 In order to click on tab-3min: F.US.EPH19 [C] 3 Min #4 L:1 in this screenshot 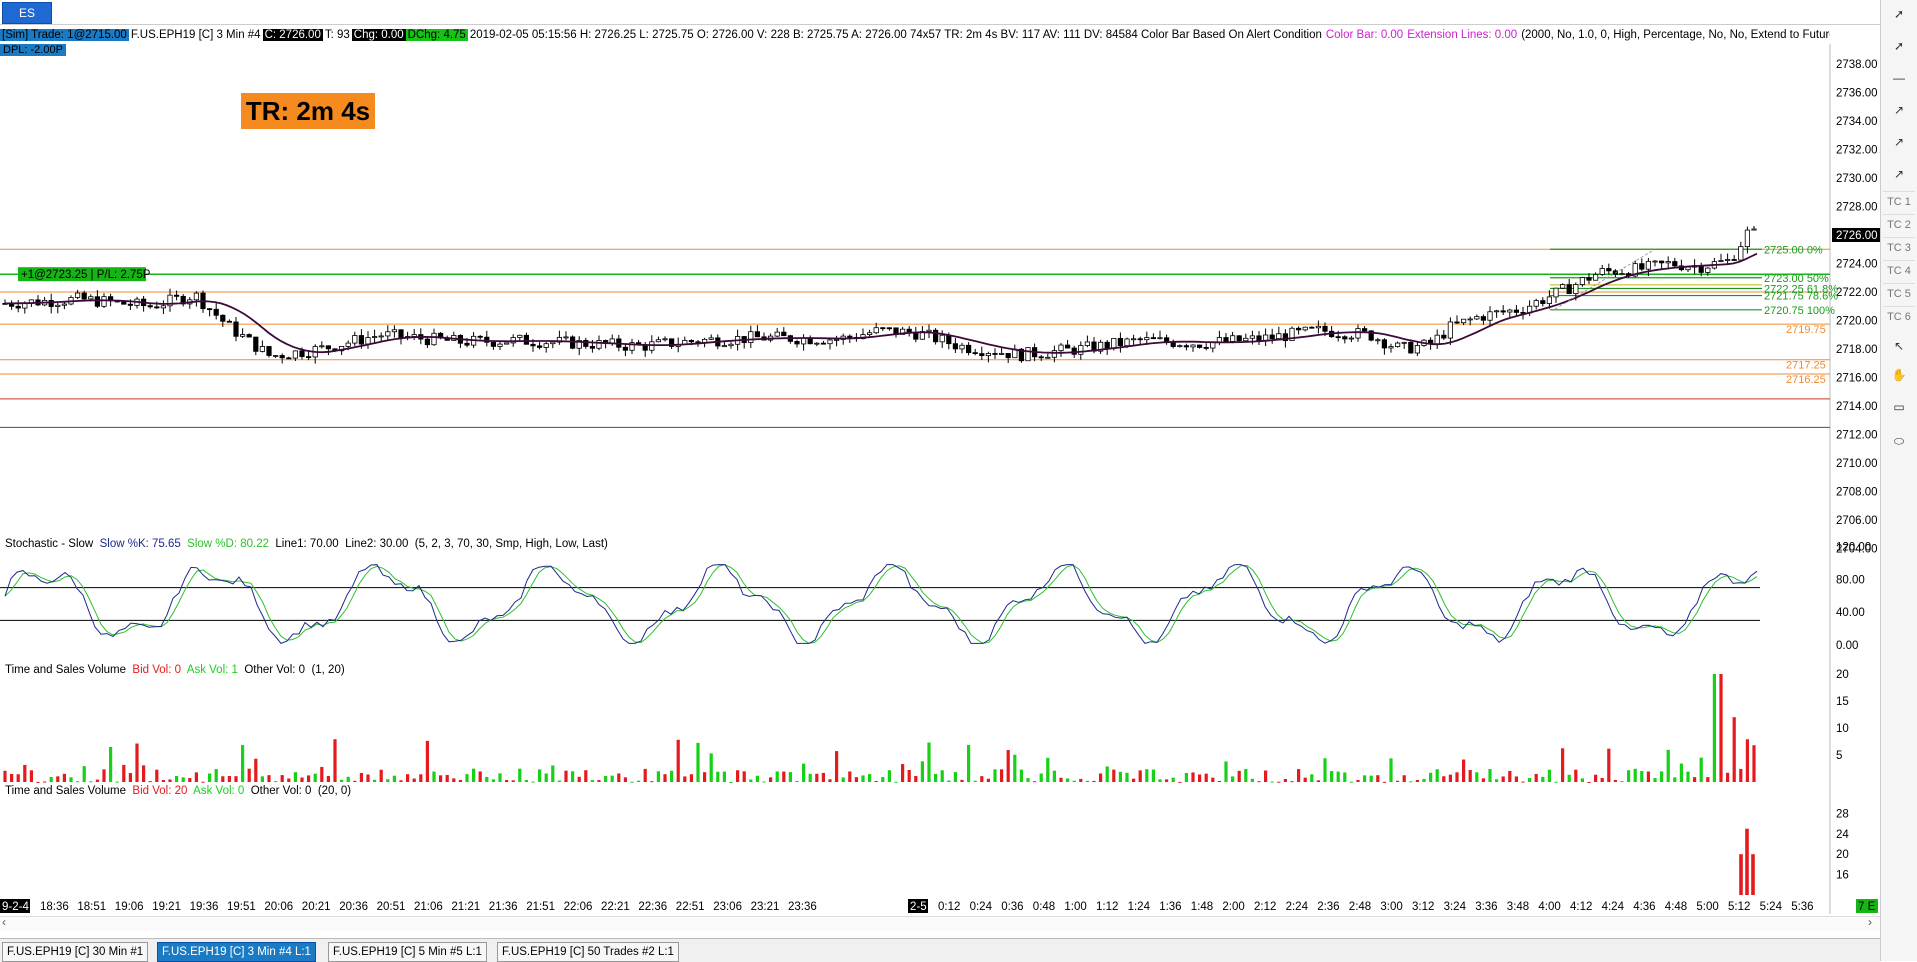, I will do `click(236, 952)`.